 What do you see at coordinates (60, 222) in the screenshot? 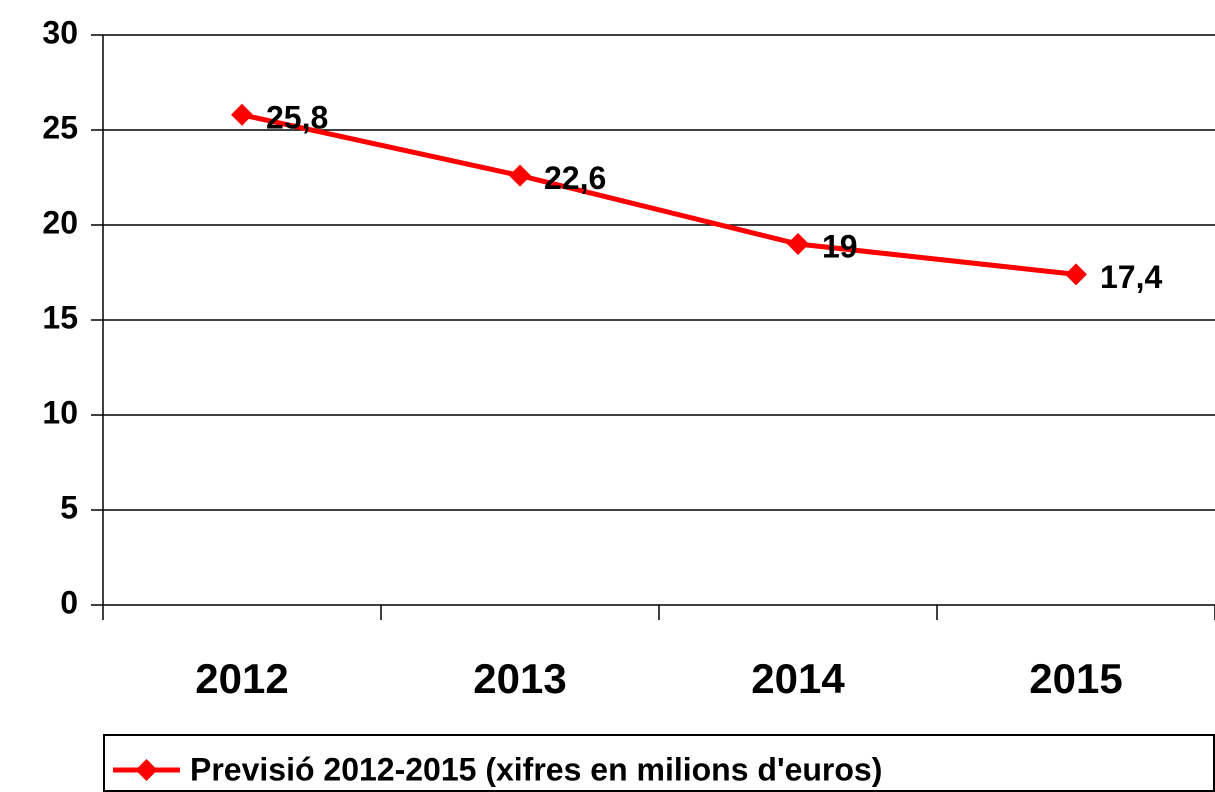
I see `y-tick-label: 20` at bounding box center [60, 222].